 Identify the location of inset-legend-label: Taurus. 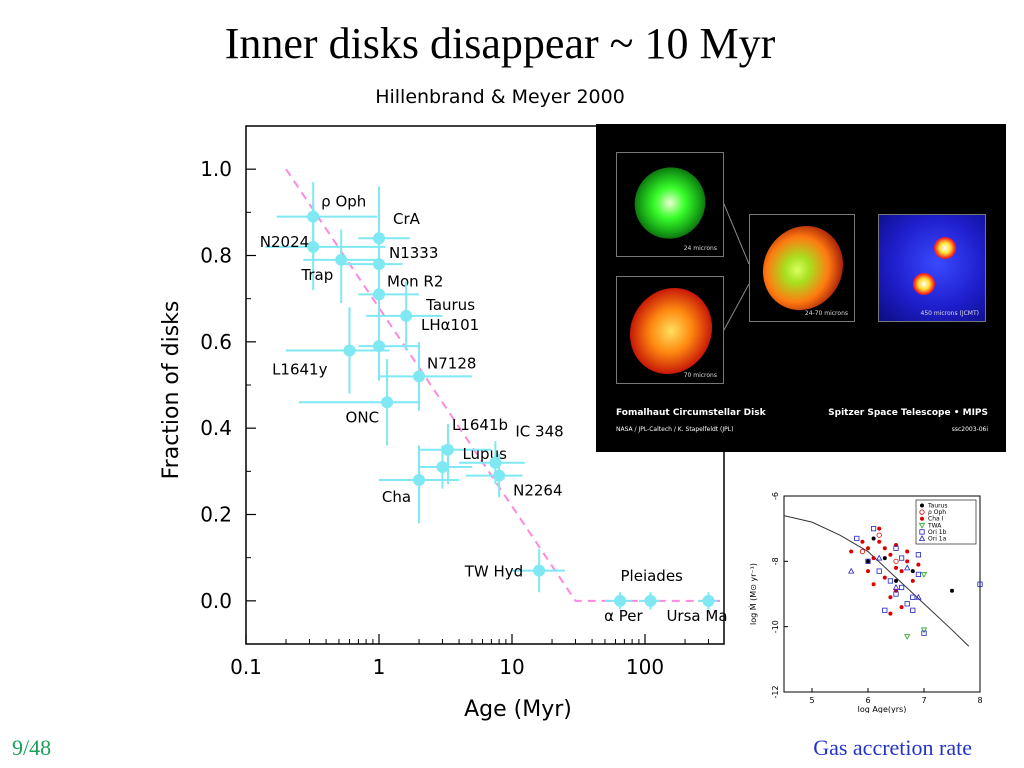
(937, 506).